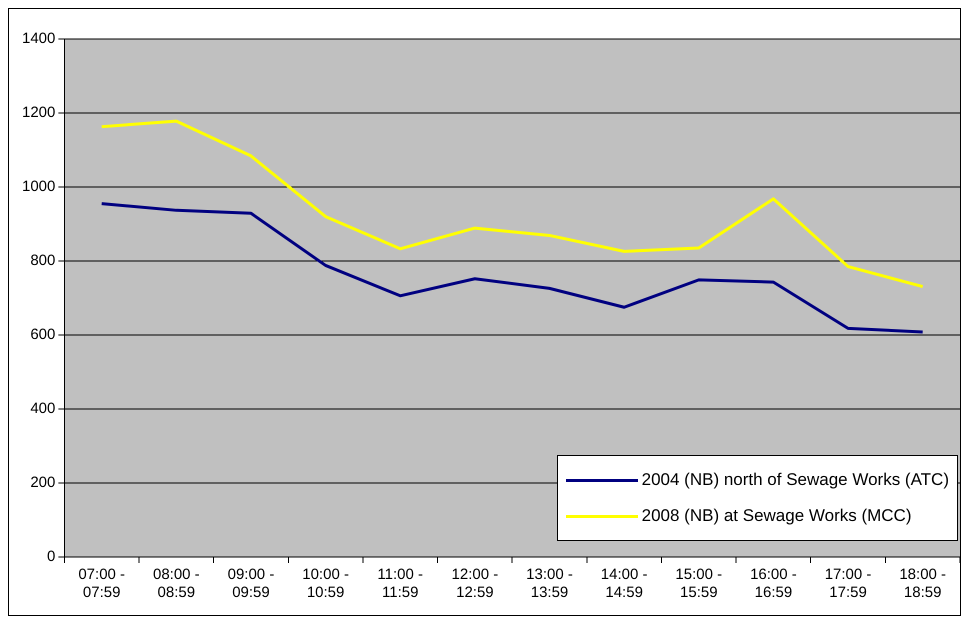 The image size is (969, 624). Describe the element at coordinates (795, 480) in the screenshot. I see `legend-label: 2004 (NB) north of Sewage Works (ATC)` at that location.